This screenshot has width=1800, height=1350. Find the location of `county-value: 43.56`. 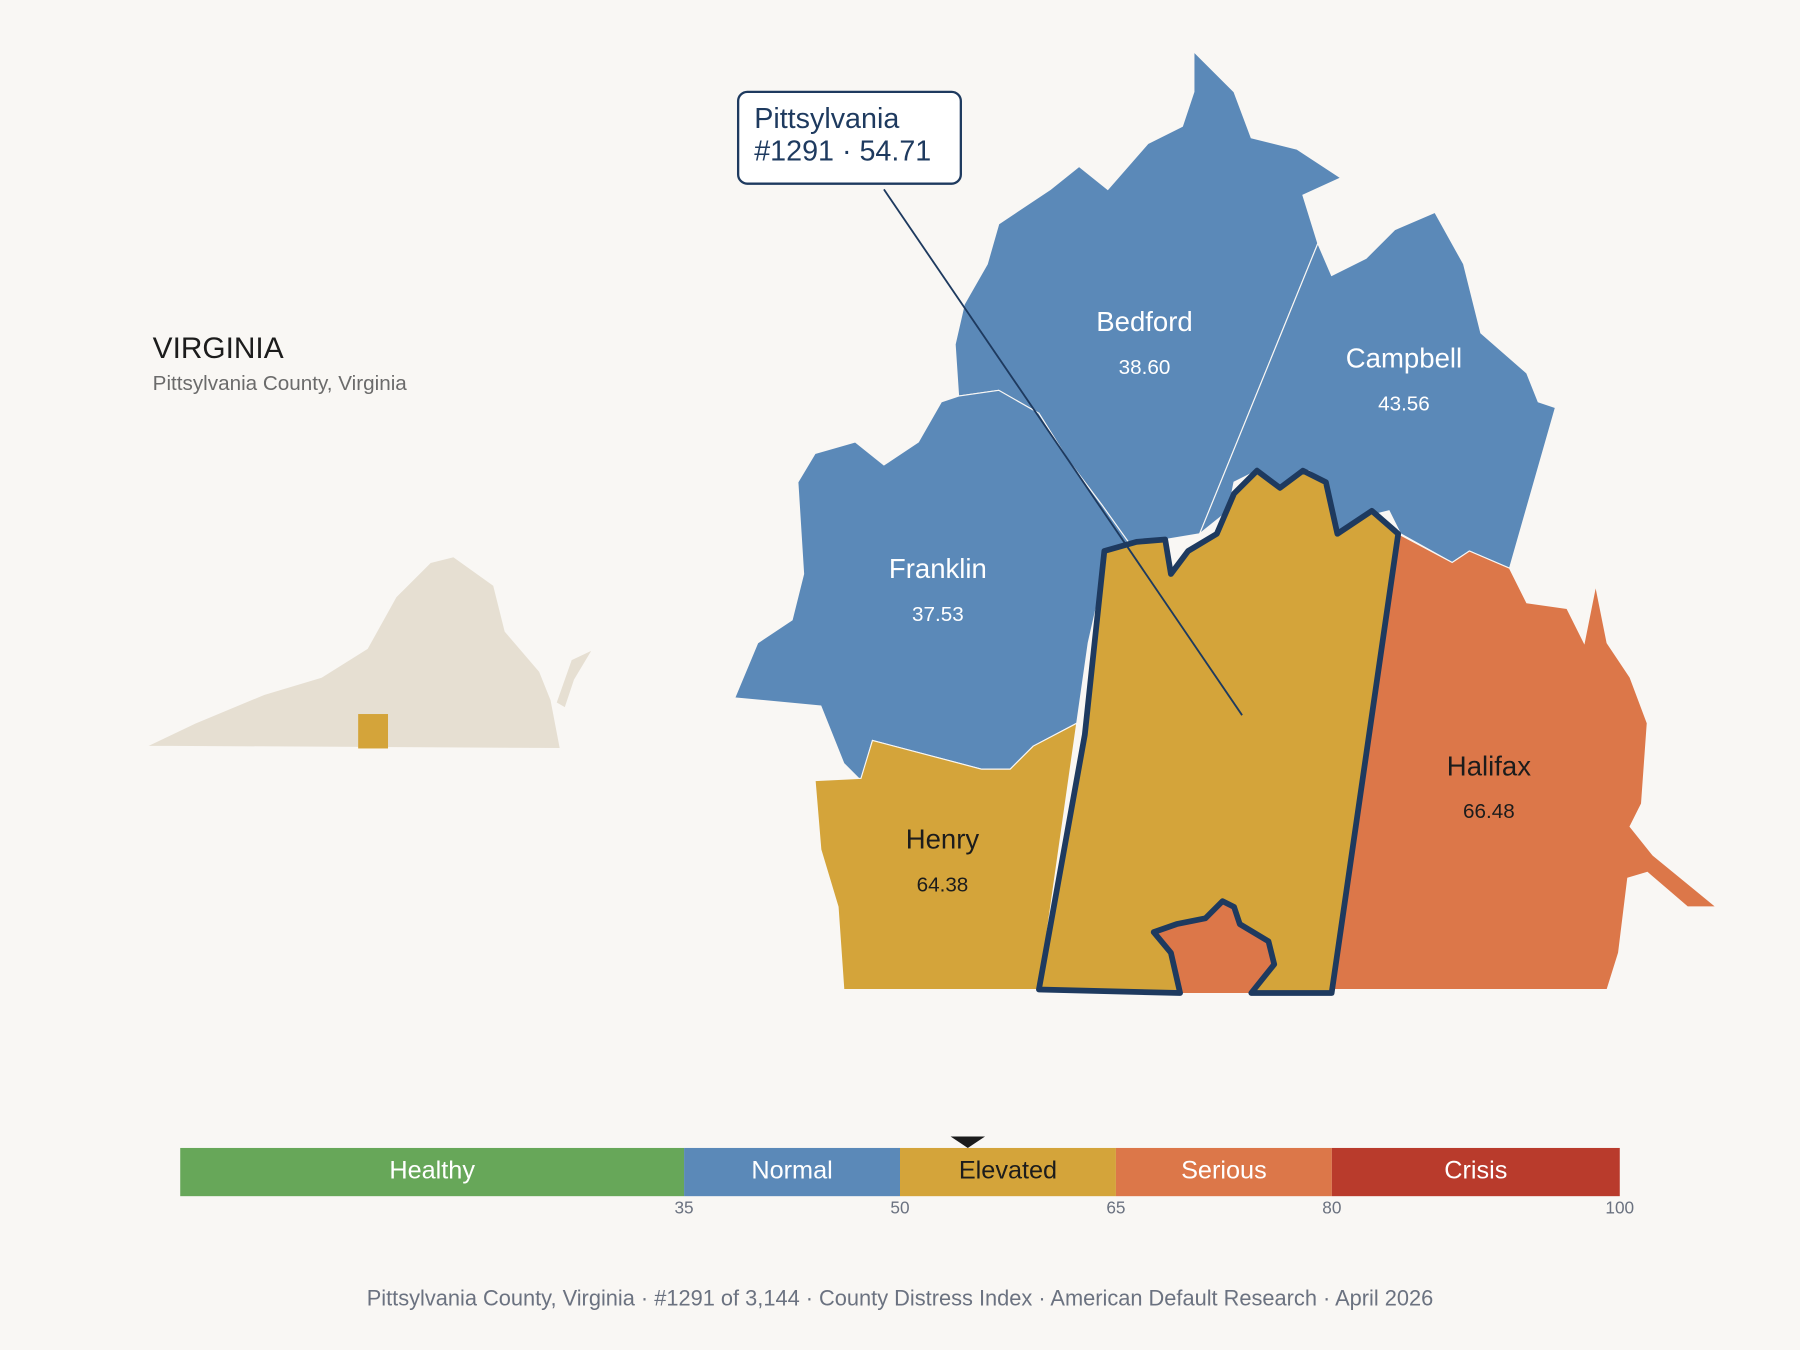

county-value: 43.56 is located at coordinates (1404, 404).